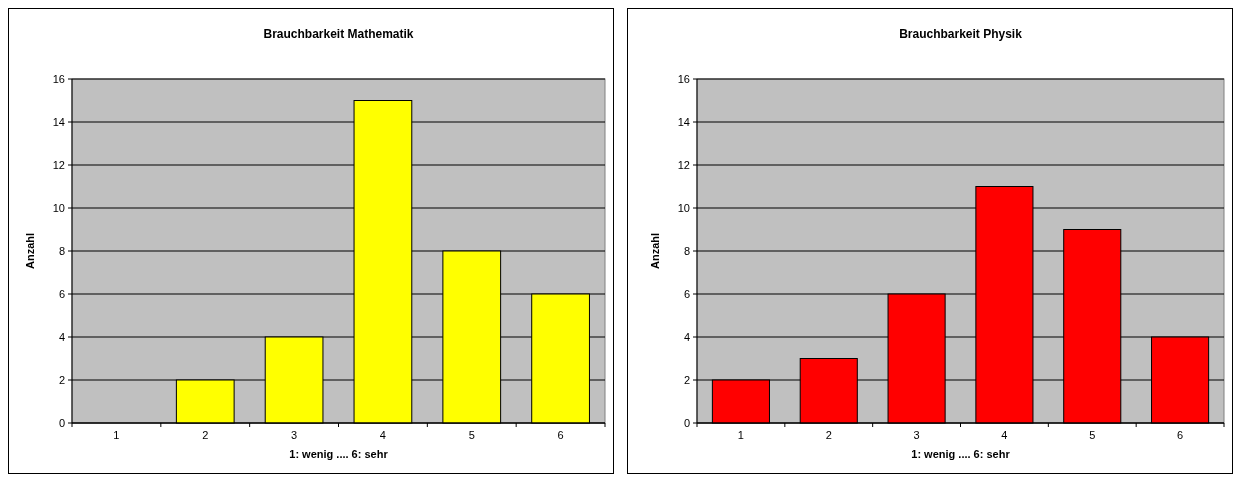  Describe the element at coordinates (961, 34) in the screenshot. I see `chart-title: Brauchbarkeit Physik` at that location.